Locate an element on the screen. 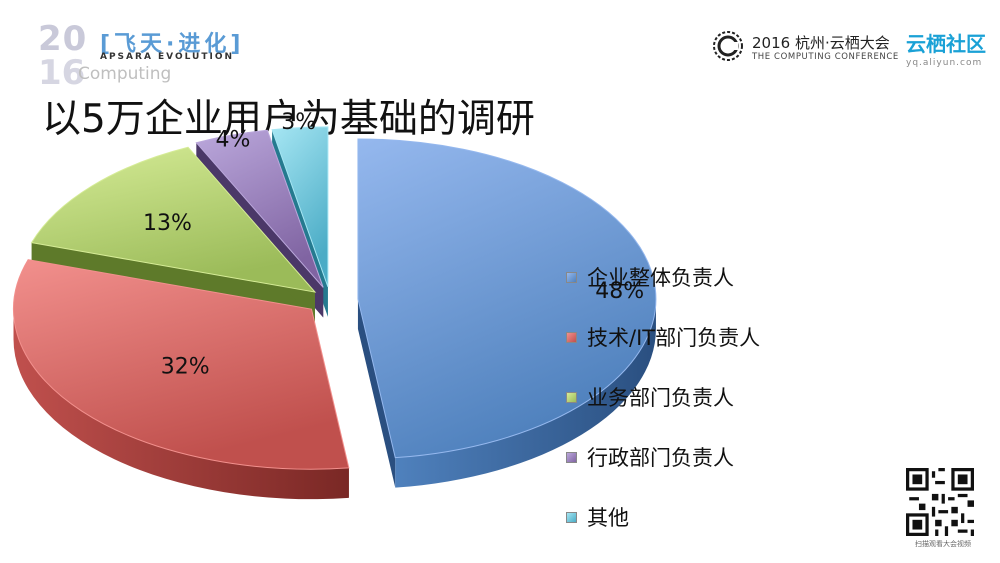 Image resolution: width=1000 pixels, height=563 pixels. data-label: 3% is located at coordinates (298, 122).